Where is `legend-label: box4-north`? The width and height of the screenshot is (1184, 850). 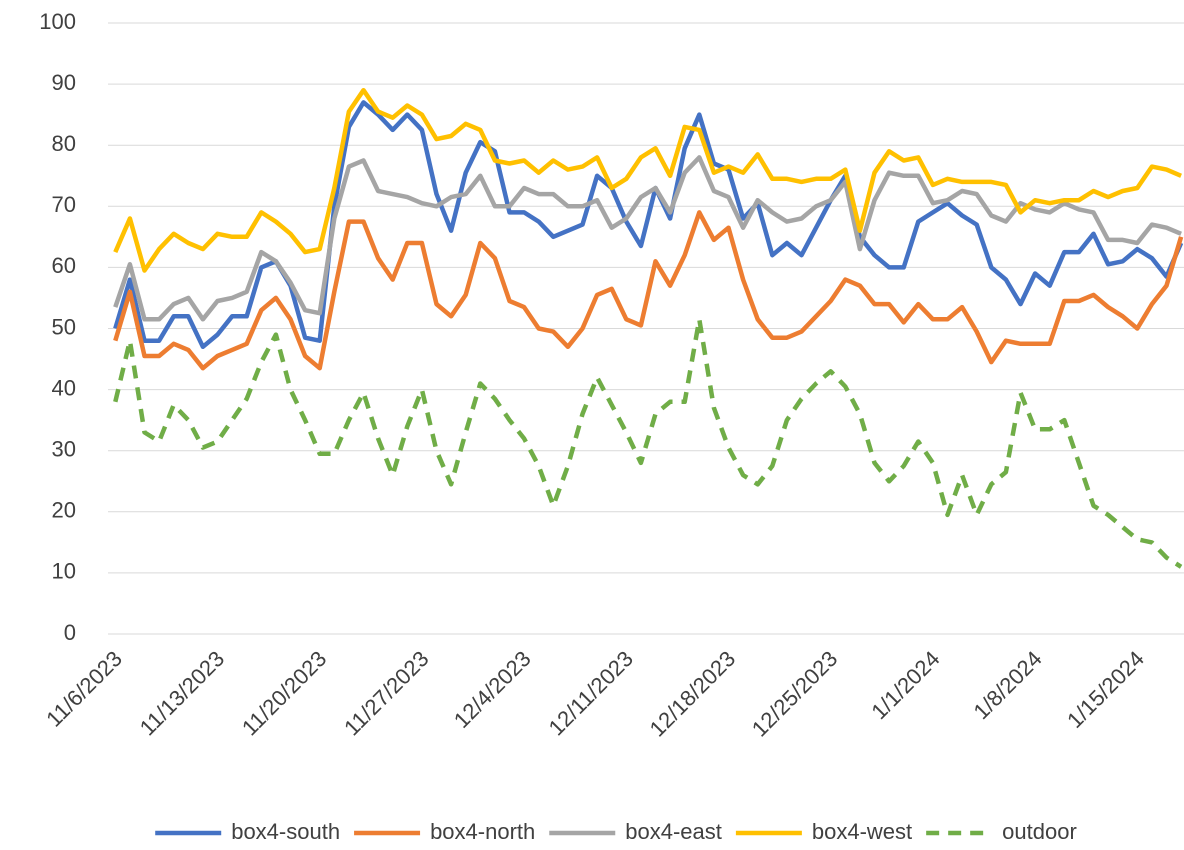 legend-label: box4-north is located at coordinates (482, 831).